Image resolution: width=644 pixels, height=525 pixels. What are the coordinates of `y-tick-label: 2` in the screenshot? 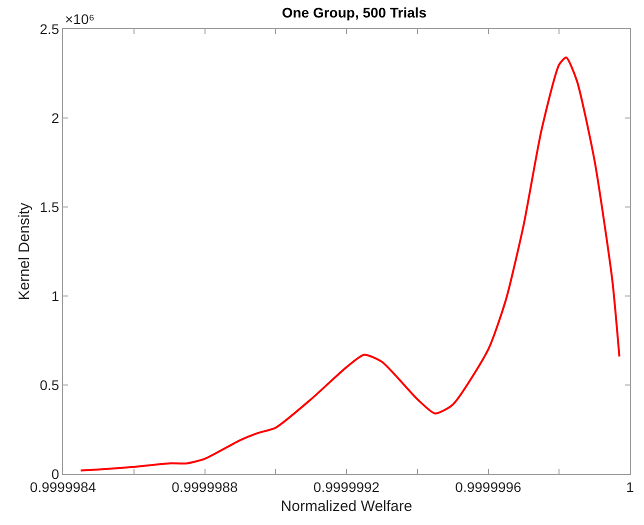 It's located at (55, 118).